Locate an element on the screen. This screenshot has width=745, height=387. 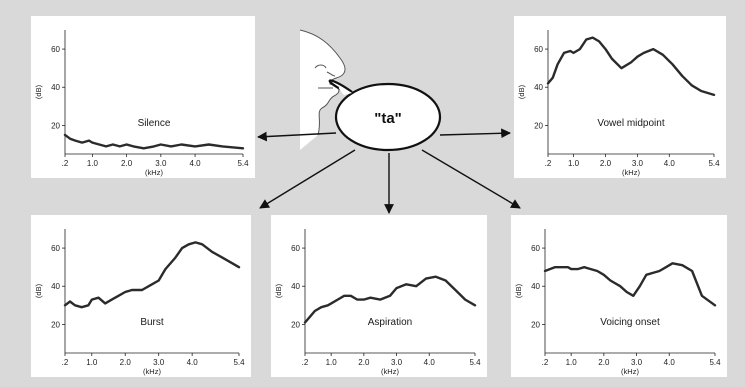
face-profile-illustration is located at coordinates (322, 89).